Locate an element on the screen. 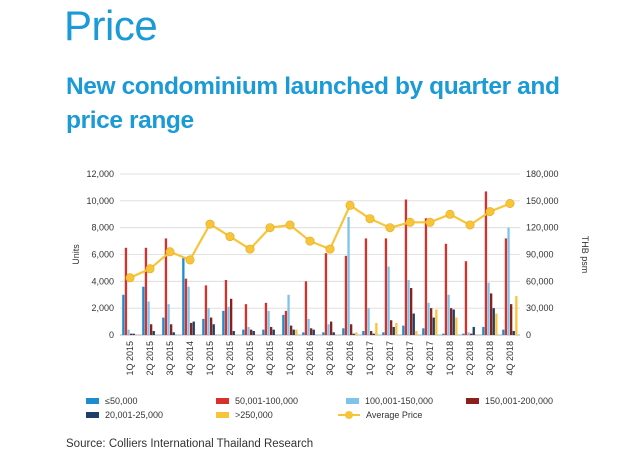  x-tick-label: 2Q 2016 is located at coordinates (310, 358).